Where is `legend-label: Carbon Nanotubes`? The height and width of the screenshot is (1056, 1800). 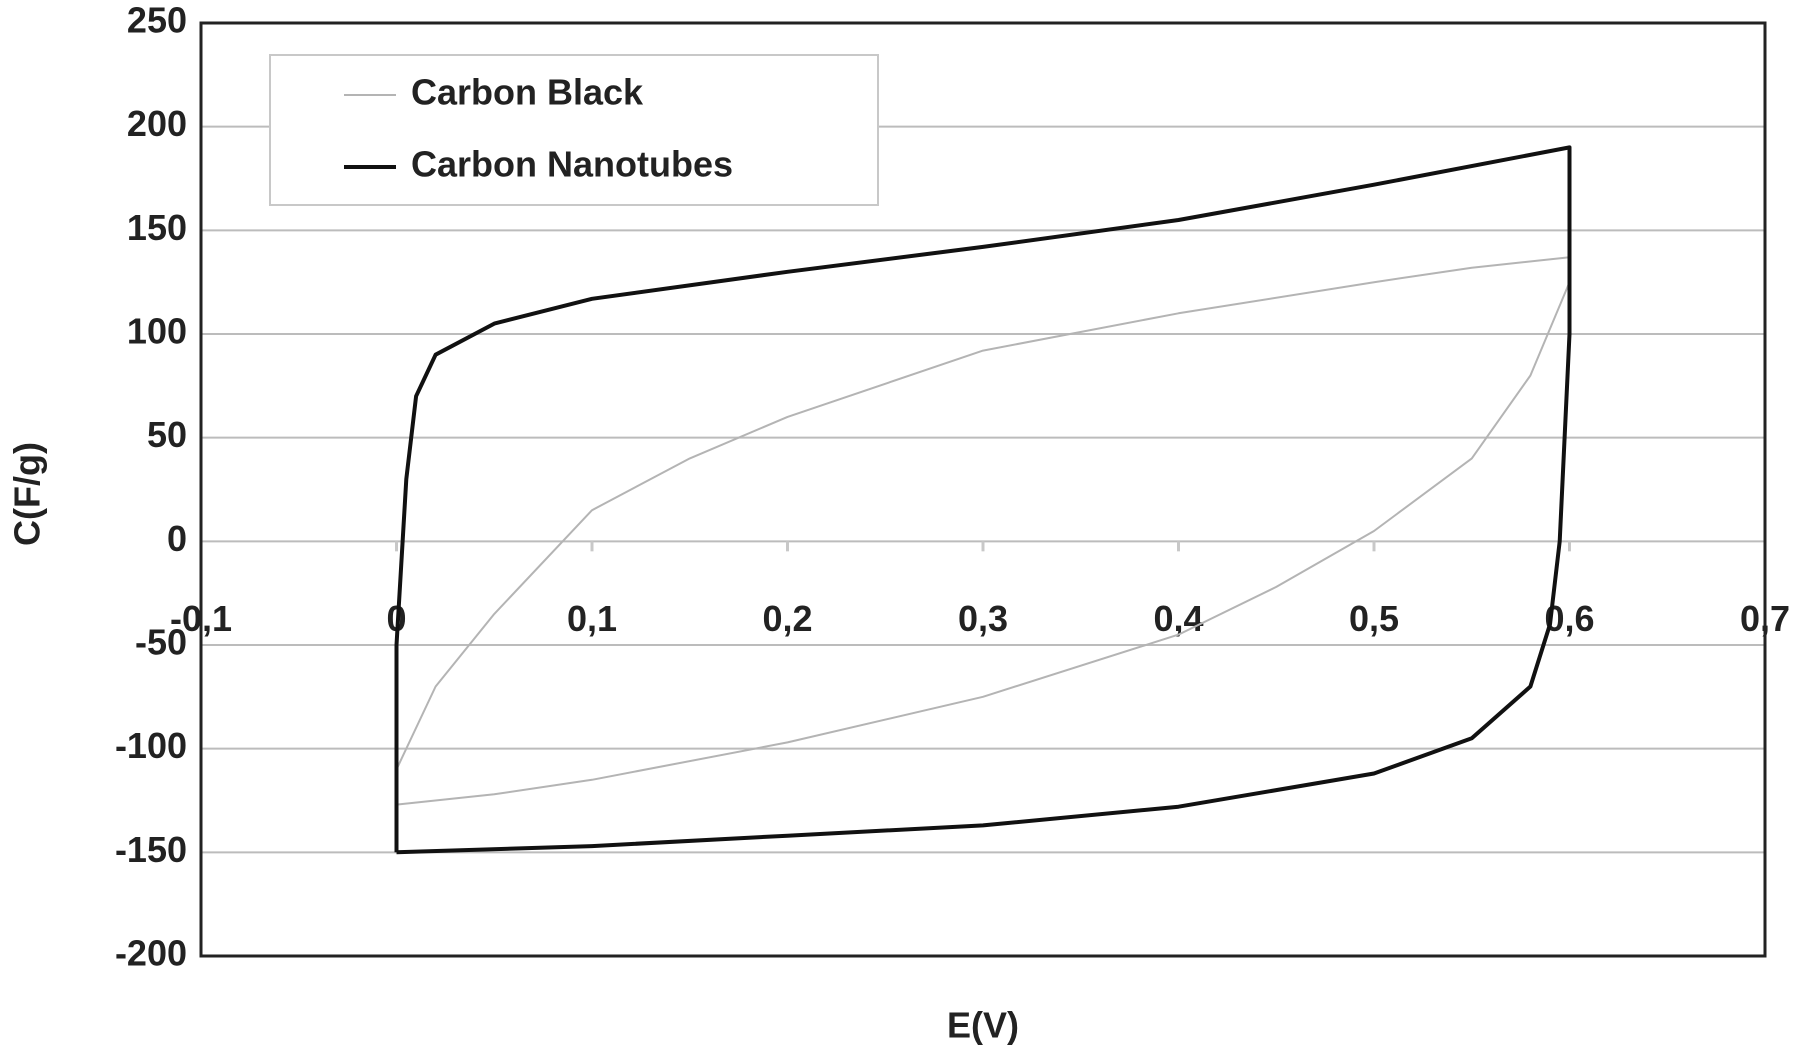 legend-label: Carbon Nanotubes is located at coordinates (572, 164).